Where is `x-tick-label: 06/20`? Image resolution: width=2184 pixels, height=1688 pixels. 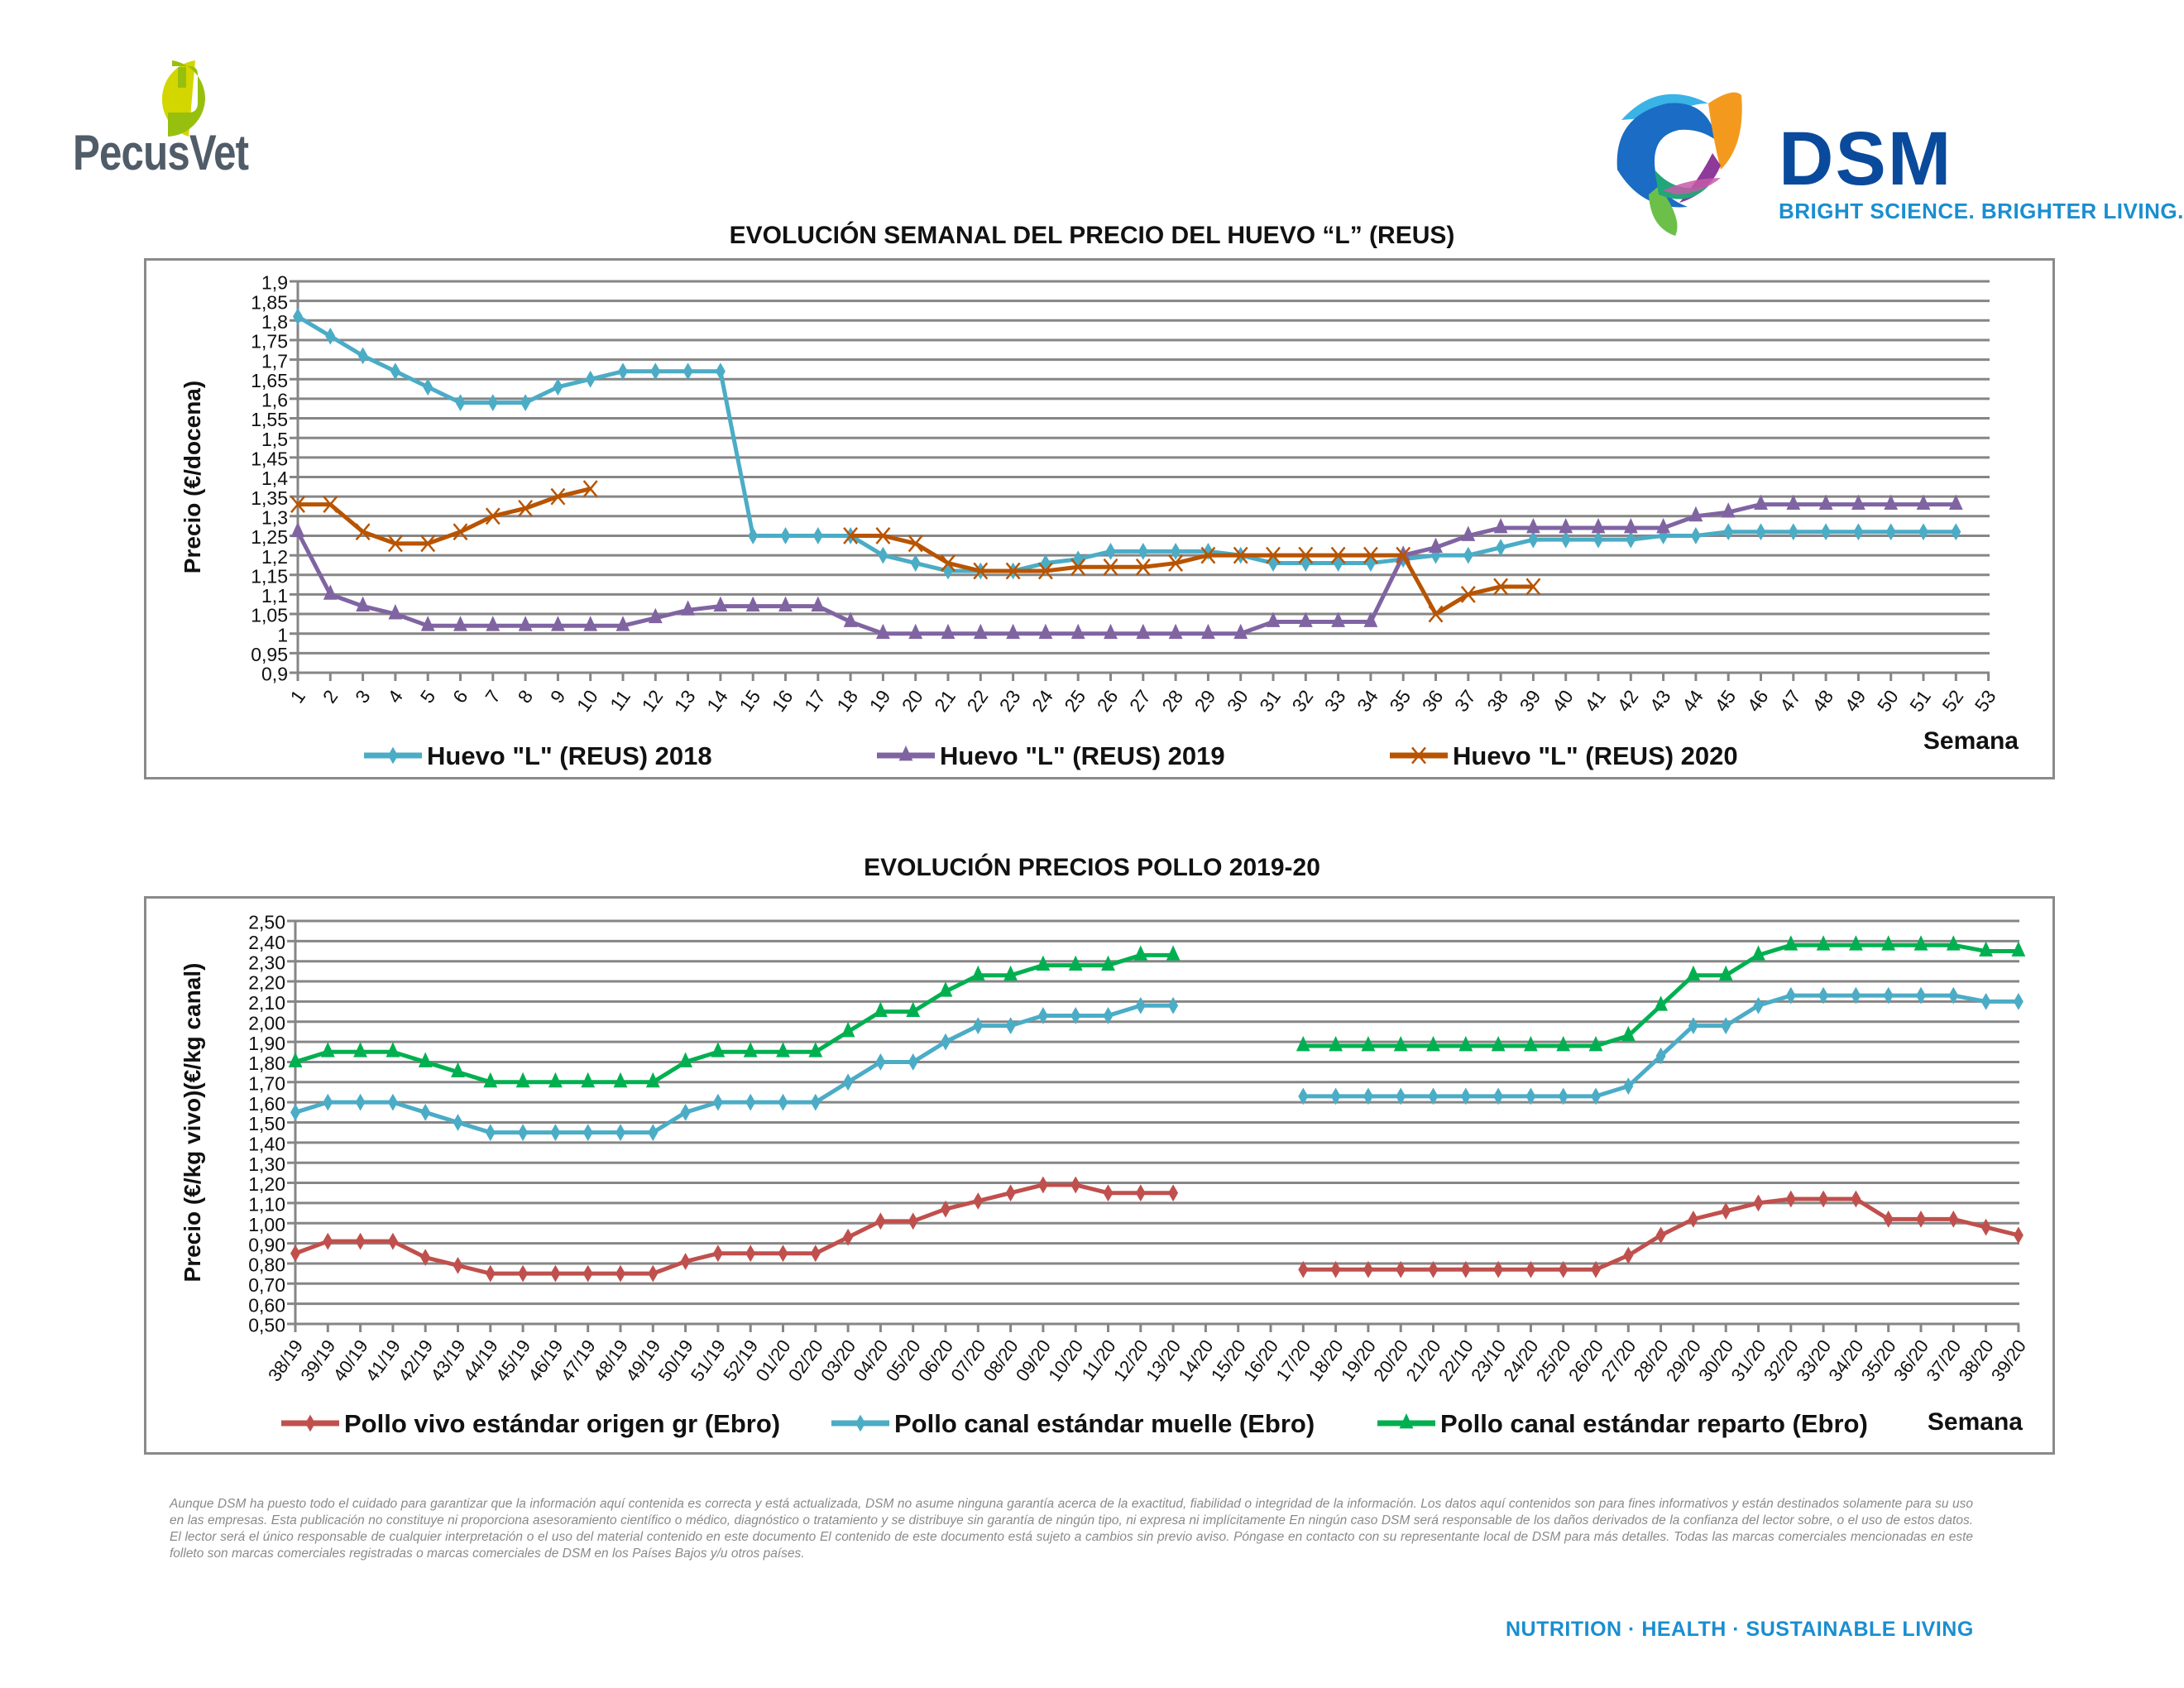 x-tick-label: 06/20 is located at coordinates (935, 1360).